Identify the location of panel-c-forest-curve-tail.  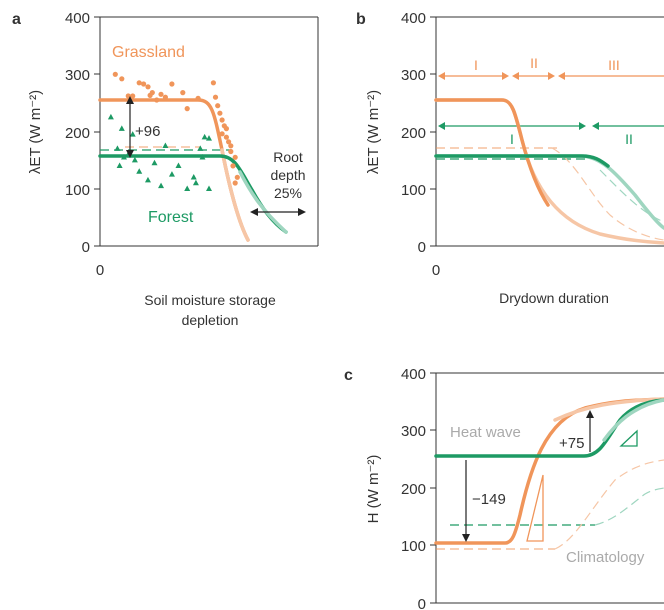
(633, 420).